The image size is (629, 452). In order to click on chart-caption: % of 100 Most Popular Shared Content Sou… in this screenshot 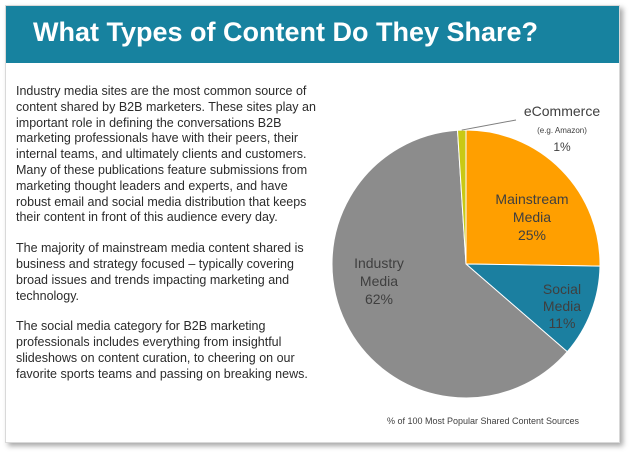, I will do `click(483, 421)`.